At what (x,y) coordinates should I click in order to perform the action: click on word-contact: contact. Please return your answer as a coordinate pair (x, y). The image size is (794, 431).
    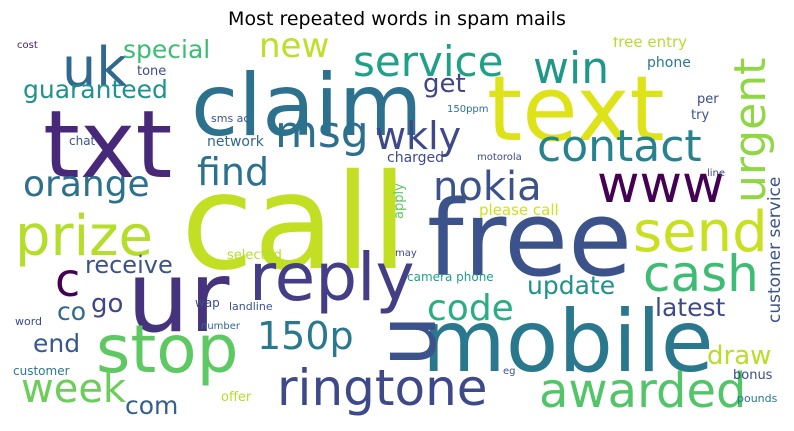
    Looking at the image, I should click on (619, 146).